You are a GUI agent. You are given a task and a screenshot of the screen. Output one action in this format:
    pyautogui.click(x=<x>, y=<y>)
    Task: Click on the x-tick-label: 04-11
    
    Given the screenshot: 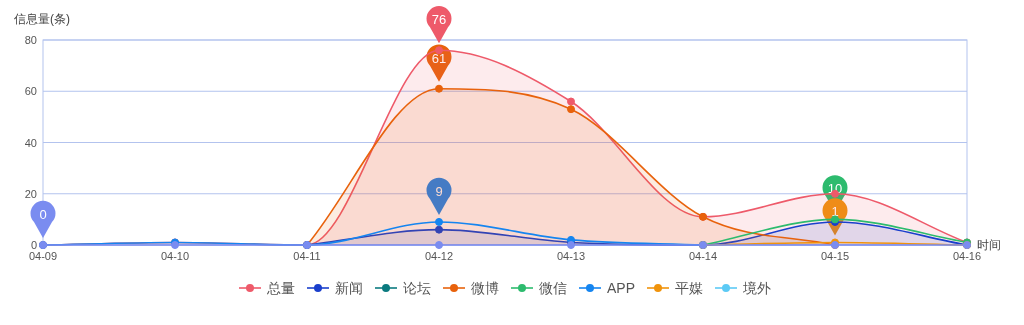 What is the action you would take?
    pyautogui.click(x=307, y=256)
    